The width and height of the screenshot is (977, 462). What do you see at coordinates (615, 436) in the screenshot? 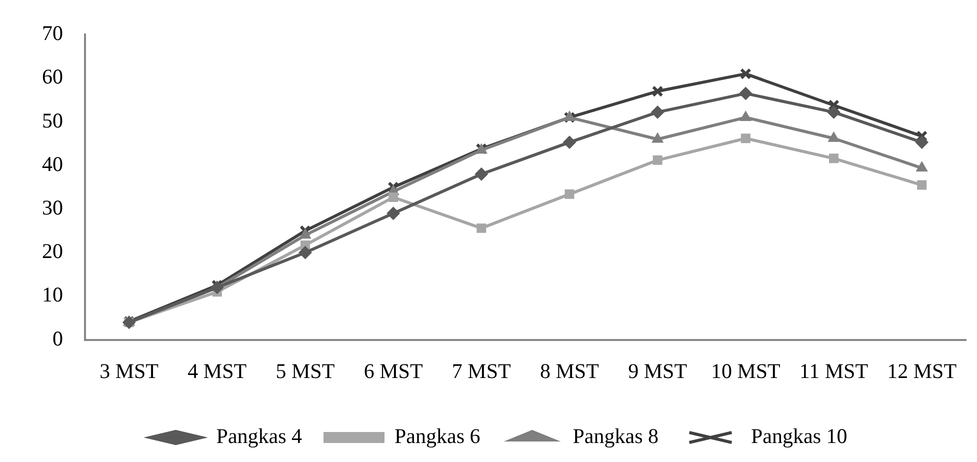
I see `legend-label: Pangkas 8` at bounding box center [615, 436].